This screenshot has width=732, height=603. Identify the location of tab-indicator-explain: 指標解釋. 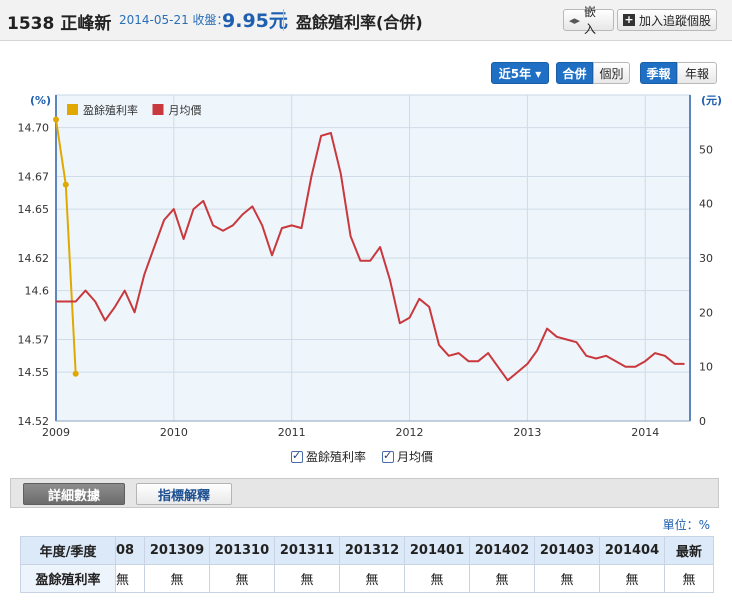
(184, 494).